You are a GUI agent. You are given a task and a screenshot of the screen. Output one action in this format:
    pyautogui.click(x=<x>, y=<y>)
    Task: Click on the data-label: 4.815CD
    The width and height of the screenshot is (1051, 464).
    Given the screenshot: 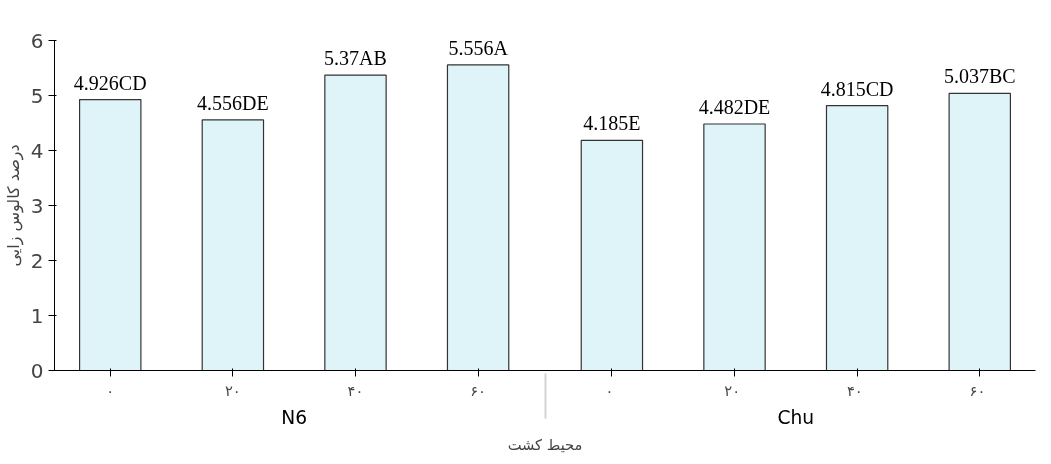 What is the action you would take?
    pyautogui.click(x=857, y=88)
    